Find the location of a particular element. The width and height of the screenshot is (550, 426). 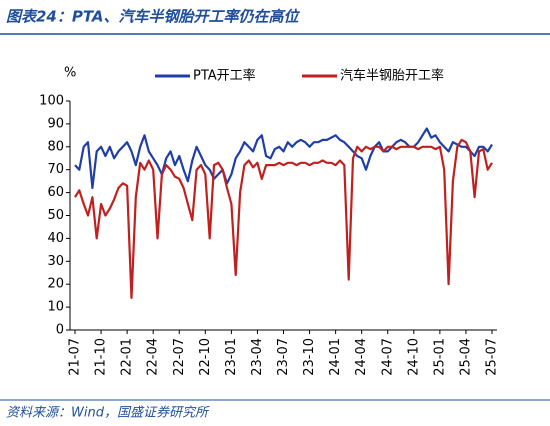

x-tick-label: 23-01 is located at coordinates (231, 357).